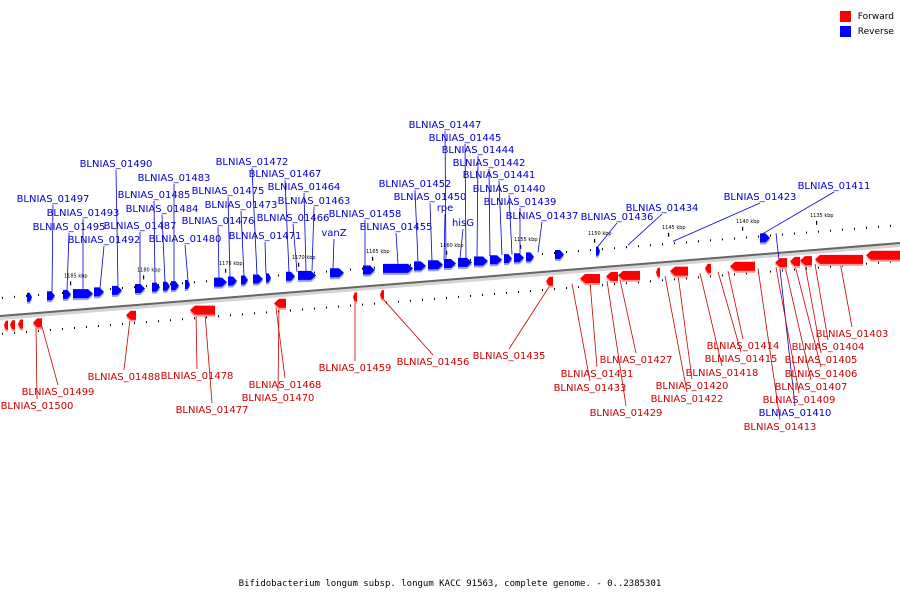  Describe the element at coordinates (590, 388) in the screenshot. I see `gene-label-blnias-01433: BLNIAS_01433` at that location.